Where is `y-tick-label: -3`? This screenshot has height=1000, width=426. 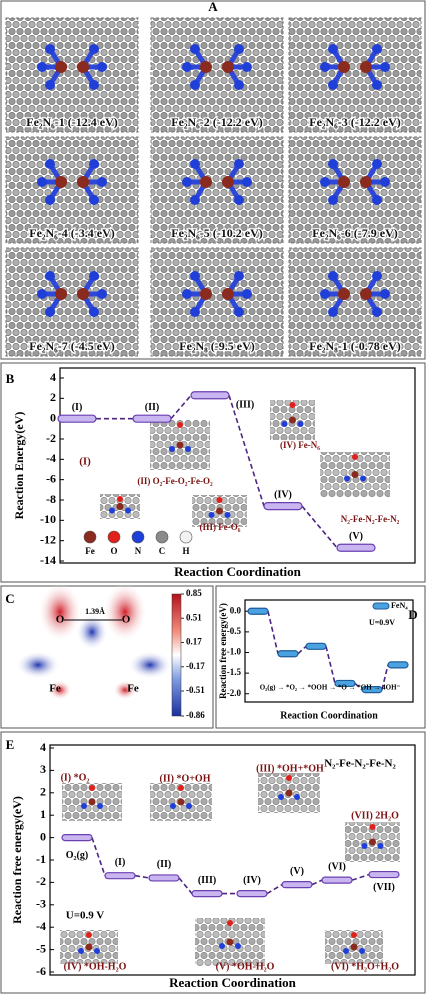
y-tick-label: -3 is located at coordinates (41, 904).